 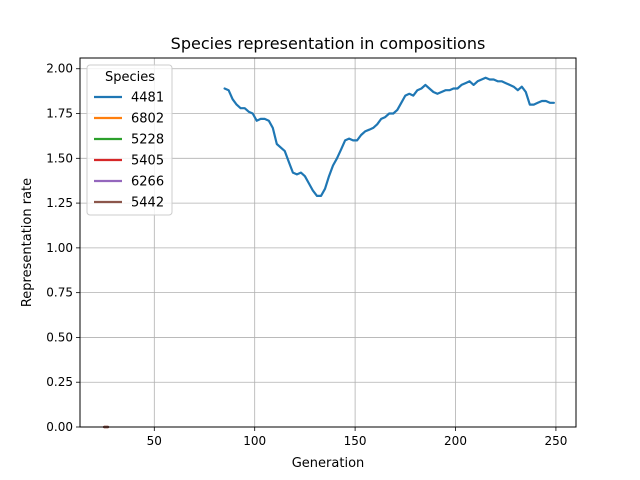 What do you see at coordinates (147, 119) in the screenshot?
I see `legend-label-6802: 6802` at bounding box center [147, 119].